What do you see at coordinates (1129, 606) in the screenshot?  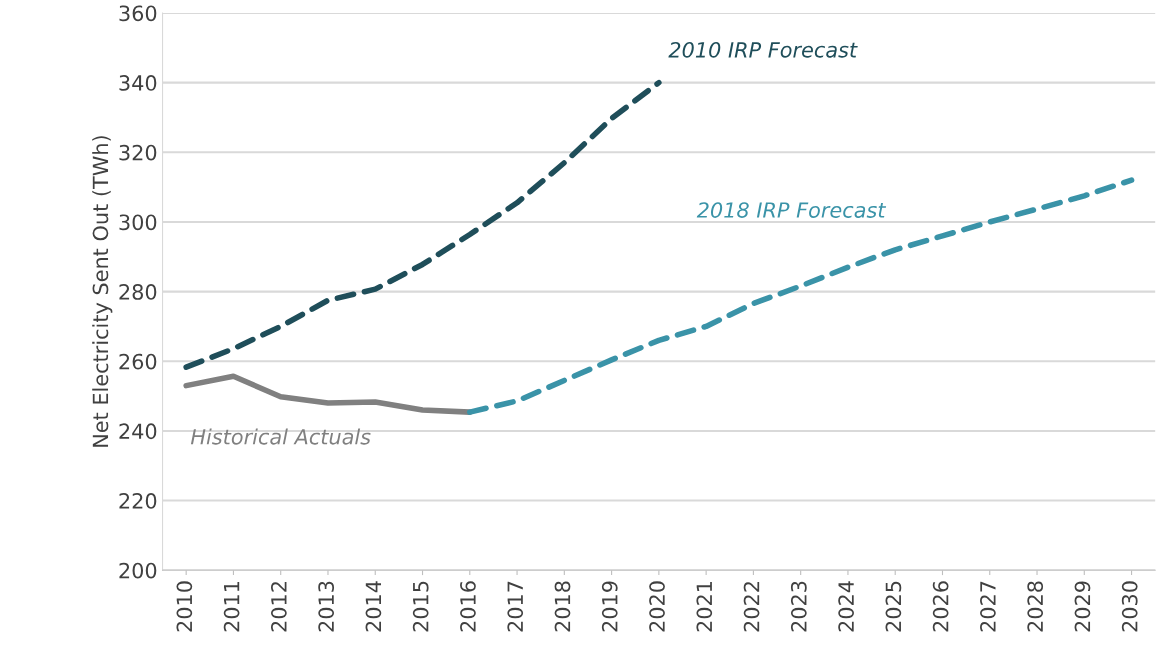 I see `x-tick-label: 2030` at bounding box center [1129, 606].